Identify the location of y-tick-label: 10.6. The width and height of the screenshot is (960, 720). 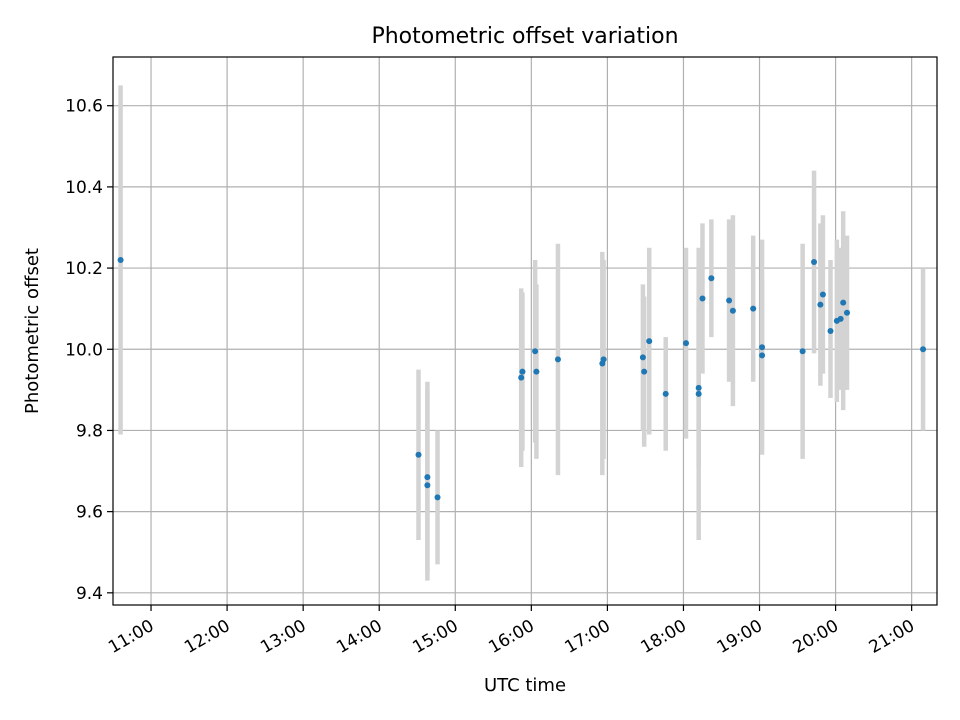
(84, 107).